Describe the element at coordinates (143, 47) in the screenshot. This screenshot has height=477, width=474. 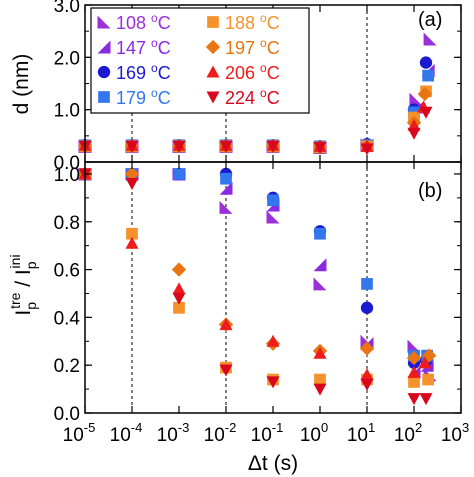
I see `legend-label: 147 oC` at that location.